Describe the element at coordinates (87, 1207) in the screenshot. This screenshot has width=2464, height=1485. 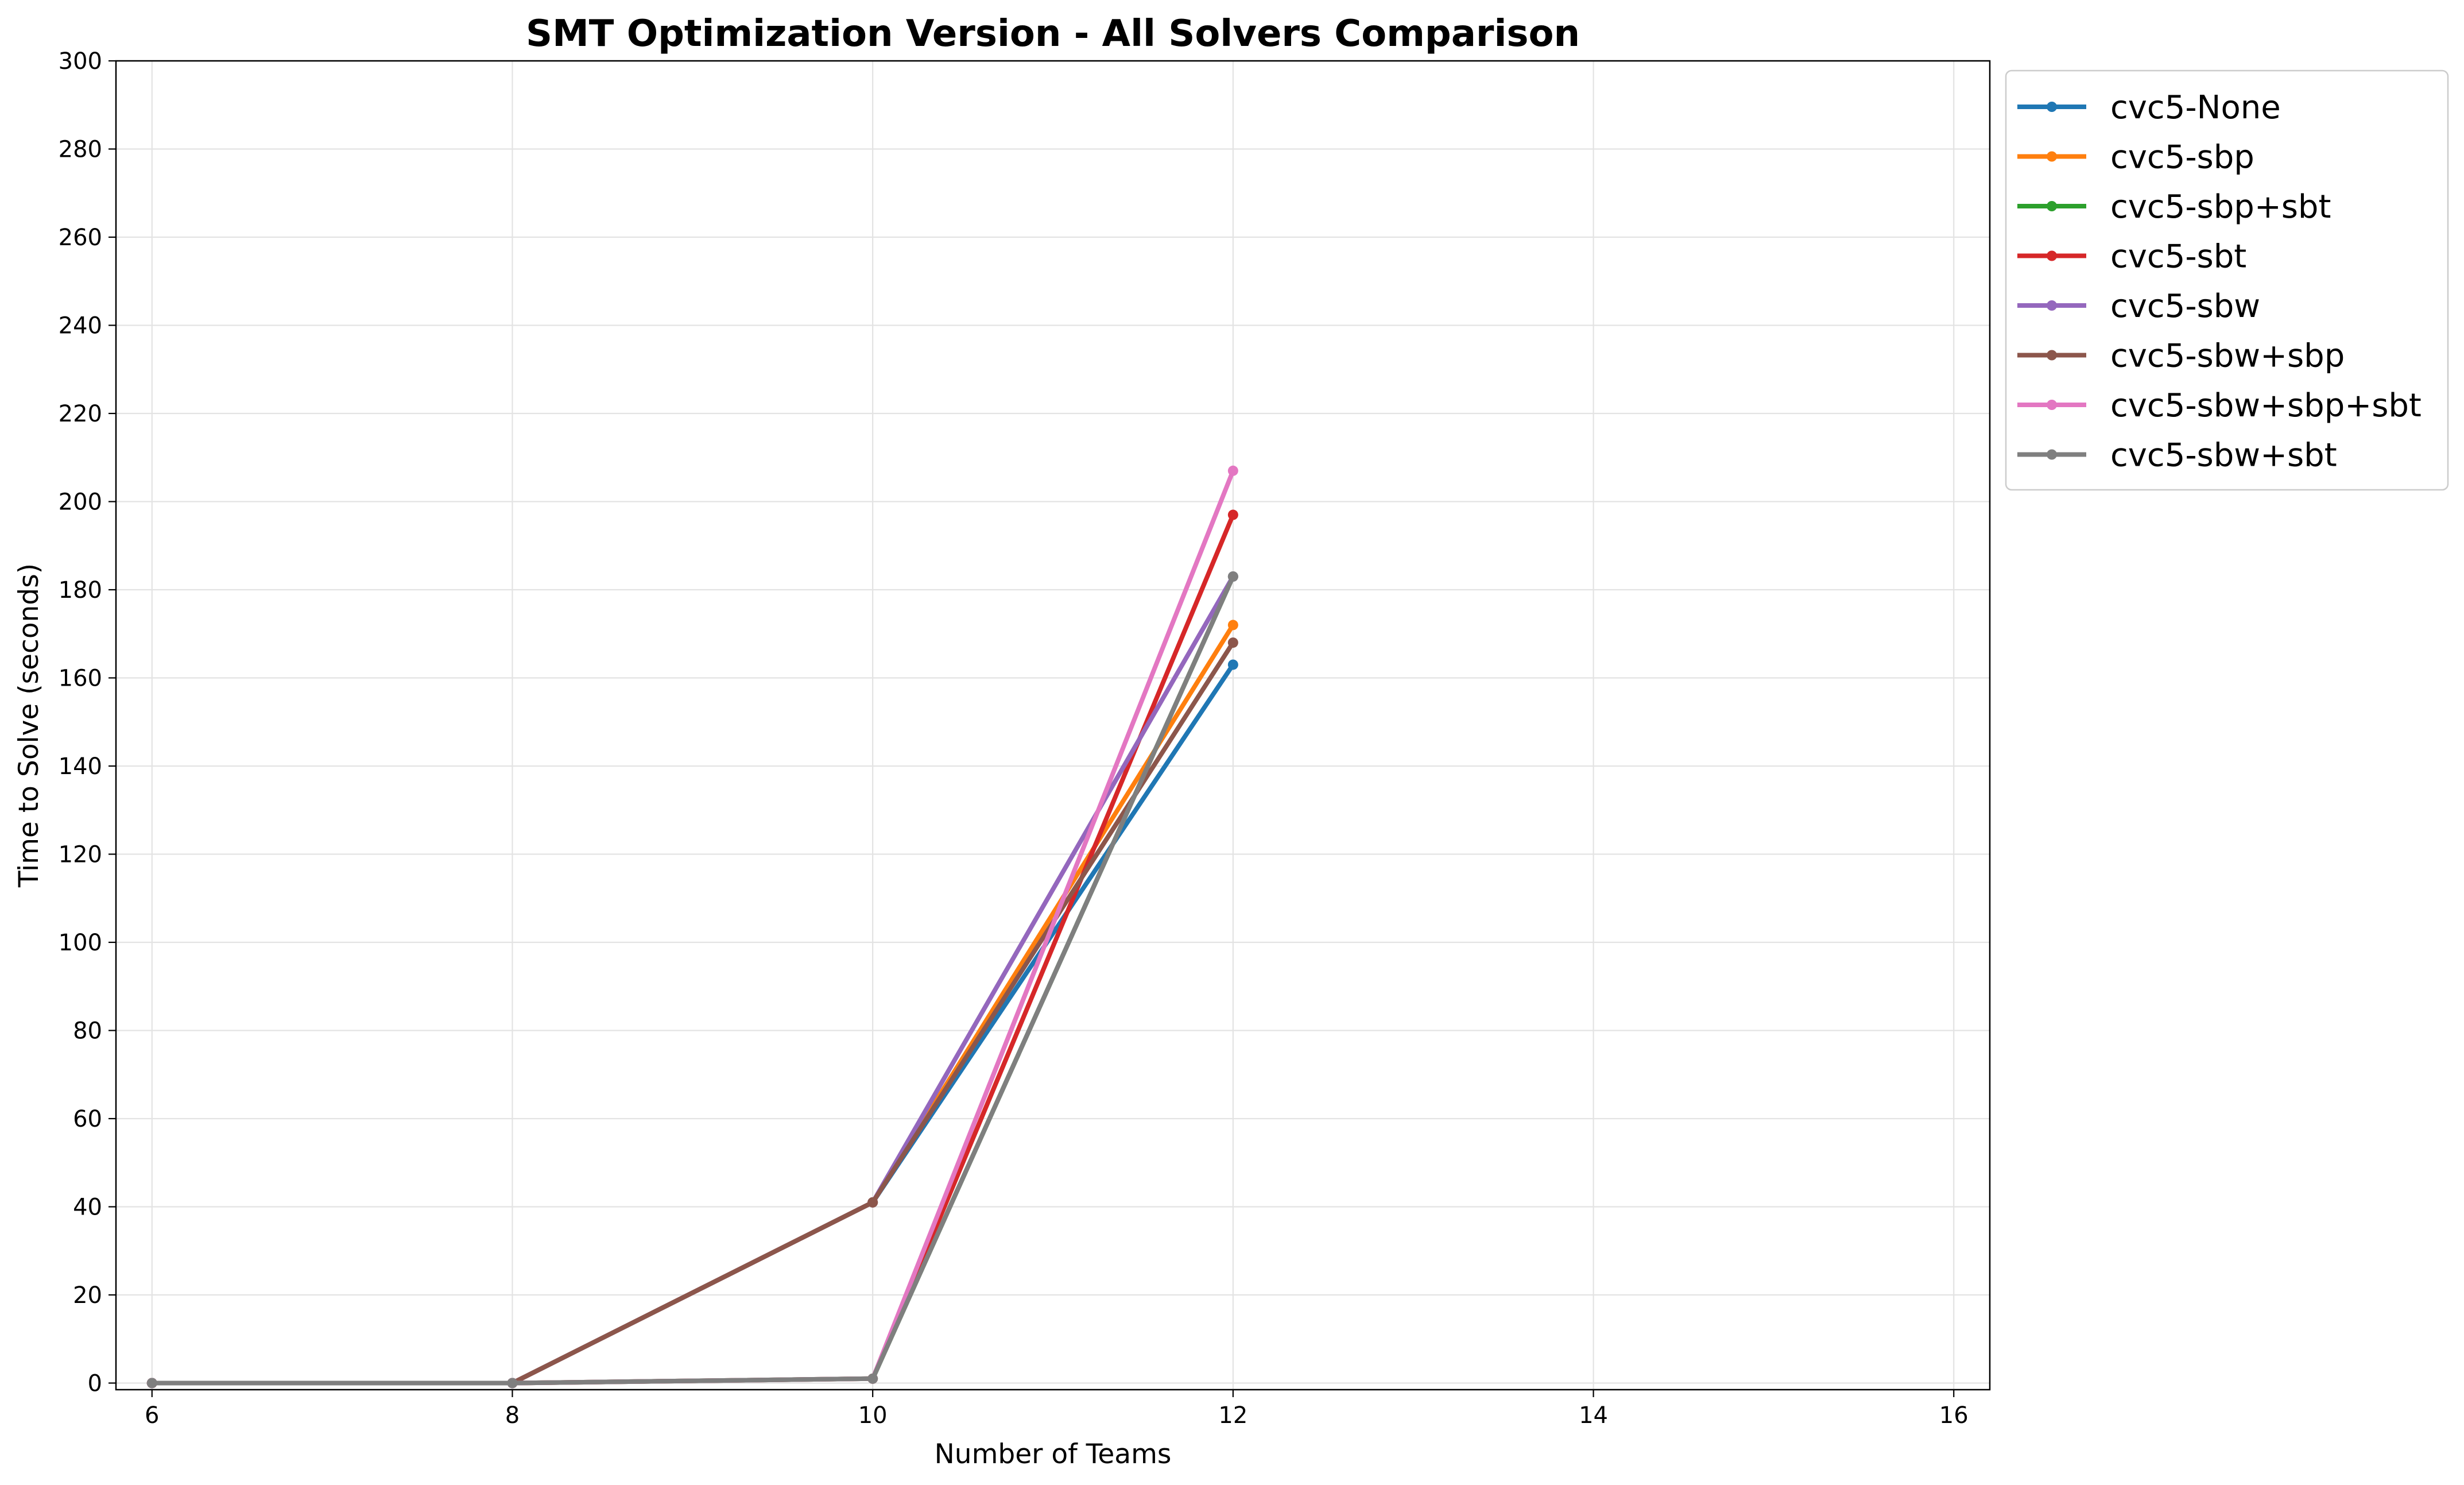
I see `y-tick-label: 40` at that location.